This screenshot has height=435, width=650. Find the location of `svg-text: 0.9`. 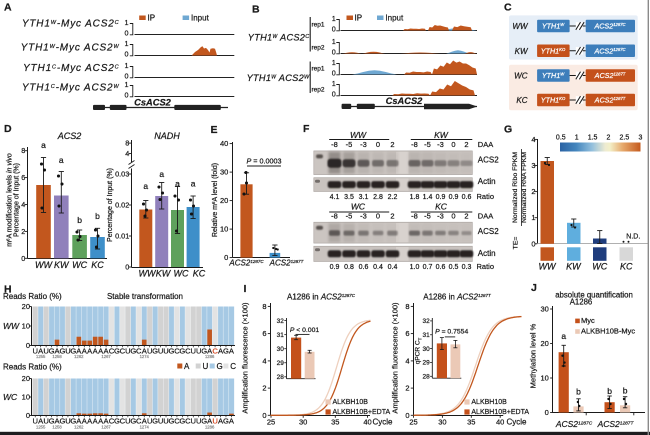

svg-text: 0.9 is located at coordinates (335, 267).